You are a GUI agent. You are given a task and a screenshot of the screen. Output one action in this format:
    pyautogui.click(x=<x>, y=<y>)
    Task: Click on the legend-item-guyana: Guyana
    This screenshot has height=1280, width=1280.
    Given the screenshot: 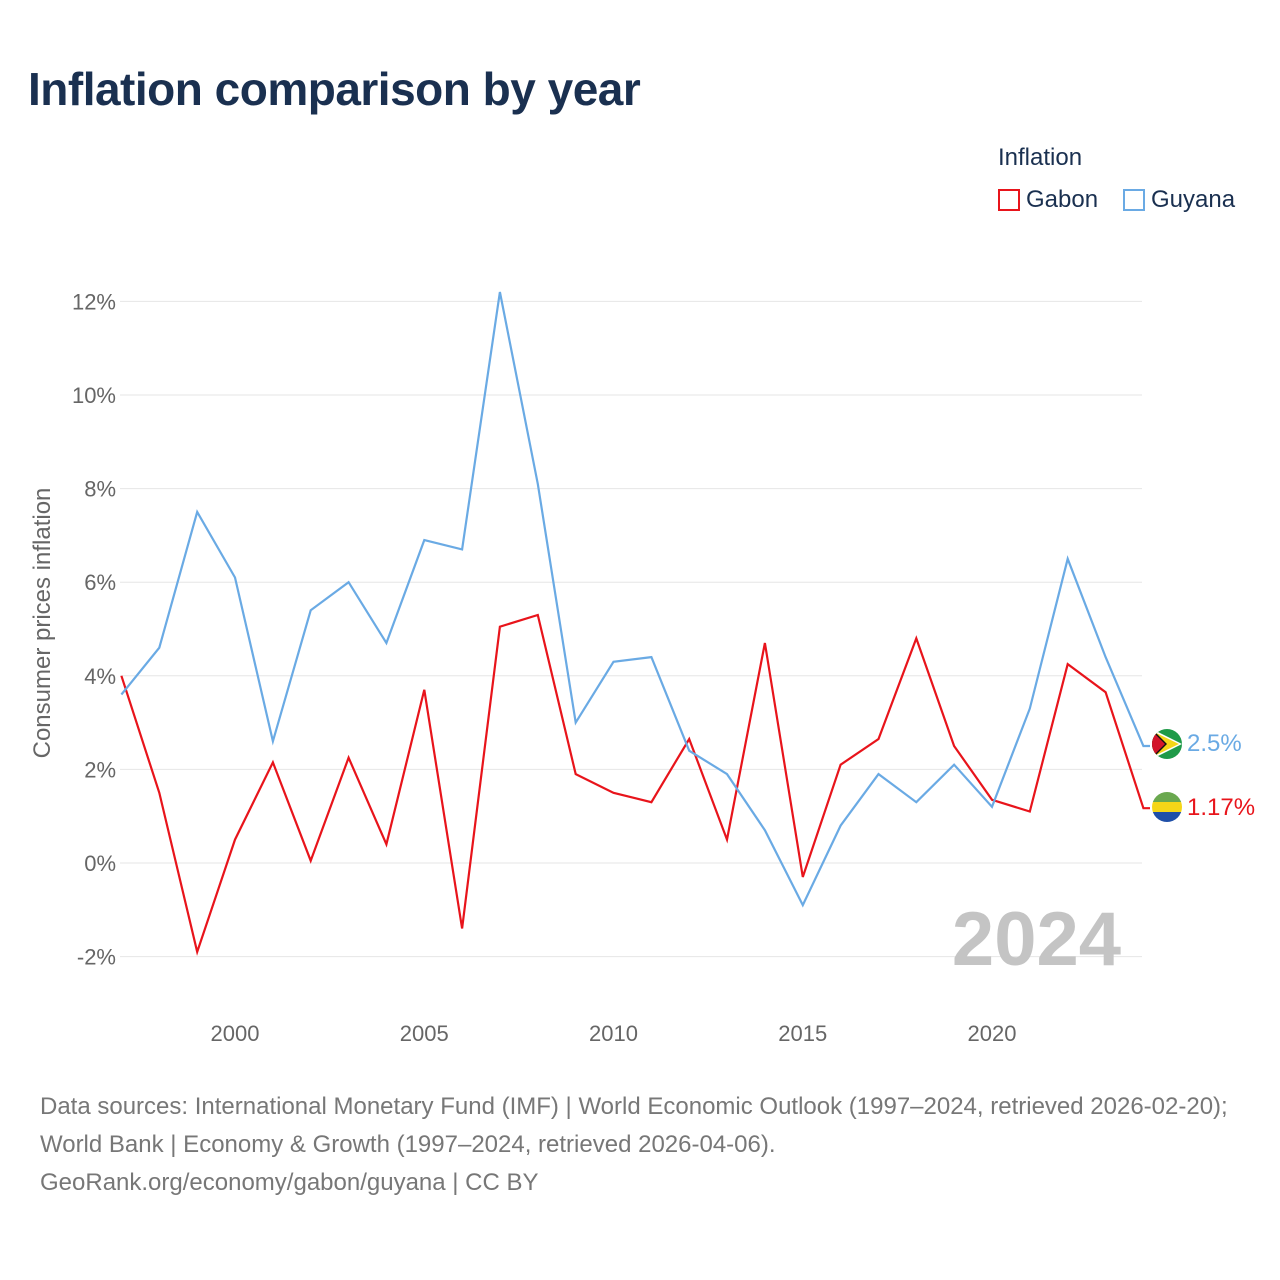 What is the action you would take?
    pyautogui.click(x=1179, y=200)
    